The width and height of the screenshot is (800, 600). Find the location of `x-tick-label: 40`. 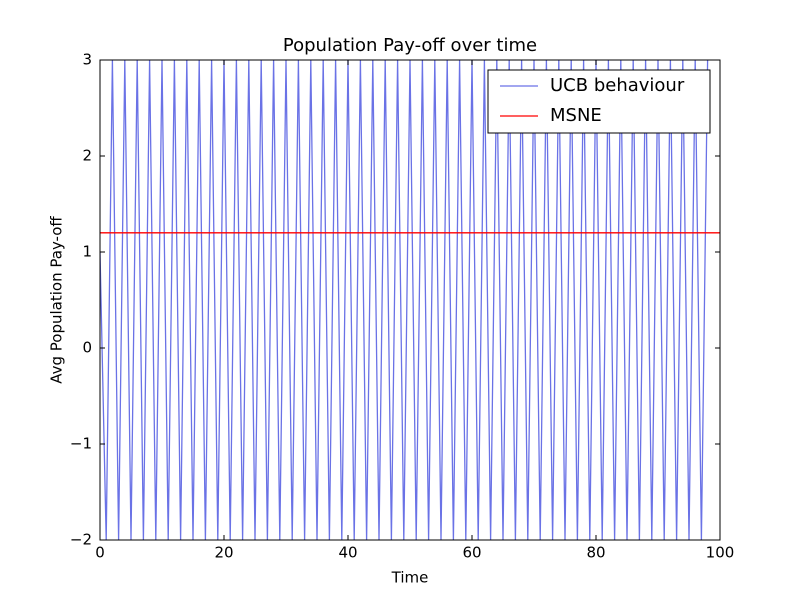

x-tick-label: 40 is located at coordinates (347, 553).